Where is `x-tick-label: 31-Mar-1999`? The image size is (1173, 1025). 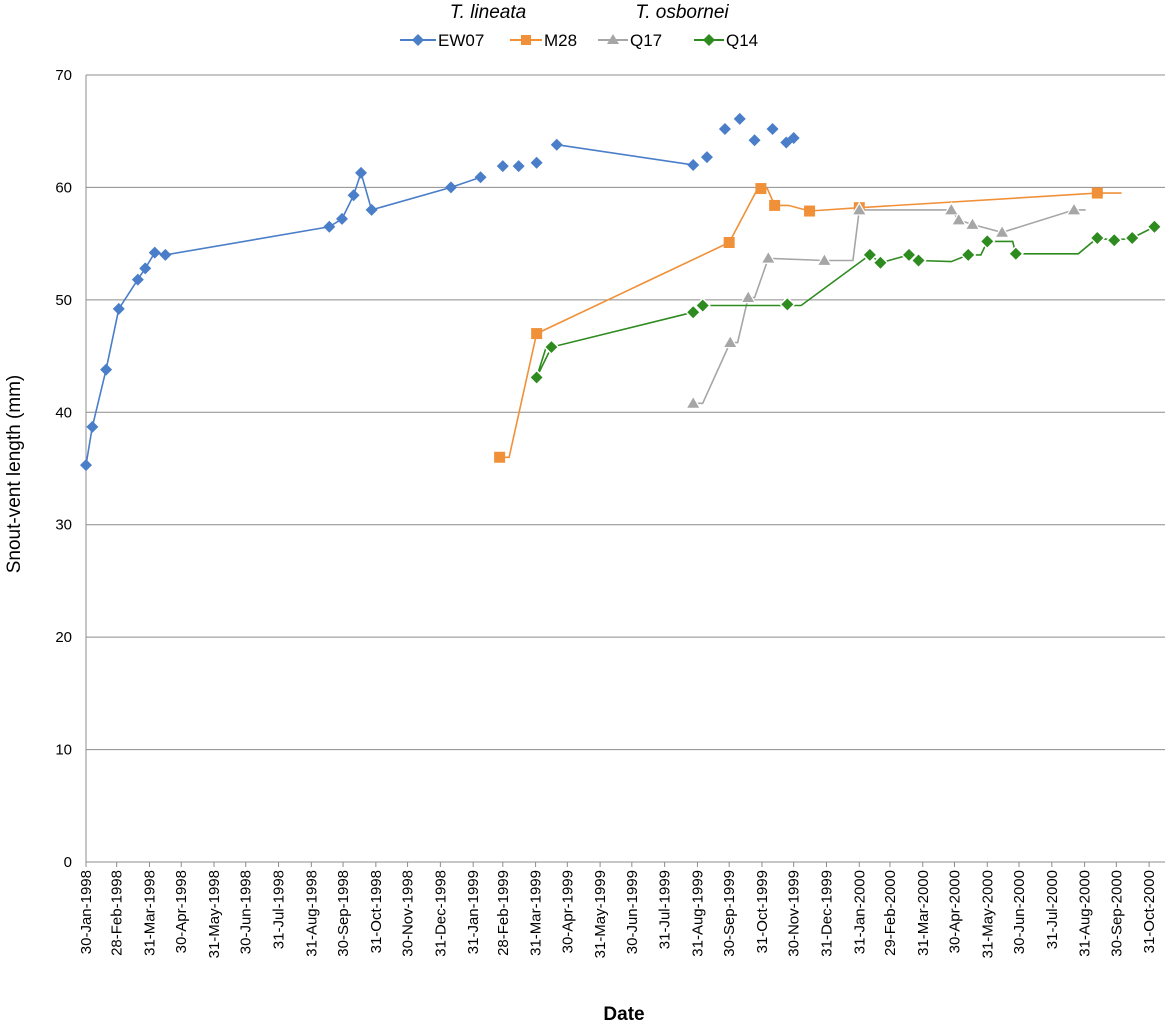 x-tick-label: 31-Mar-1999 is located at coordinates (536, 913).